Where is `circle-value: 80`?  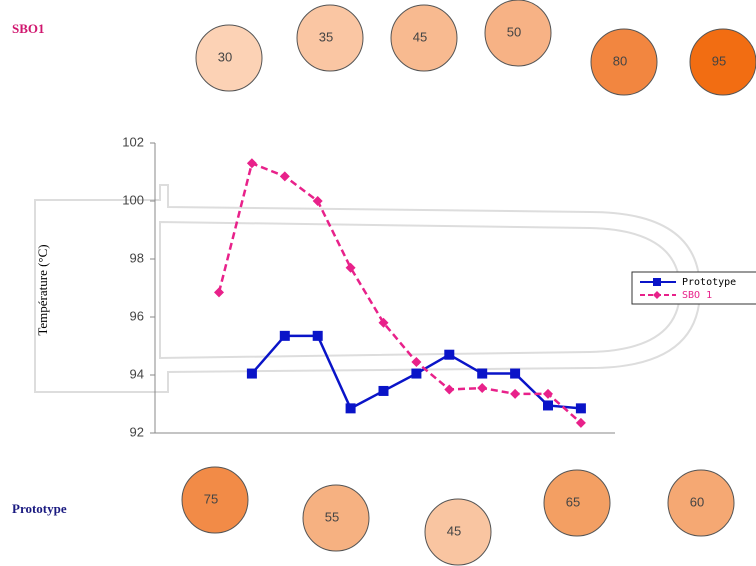
circle-value: 80 is located at coordinates (620, 60).